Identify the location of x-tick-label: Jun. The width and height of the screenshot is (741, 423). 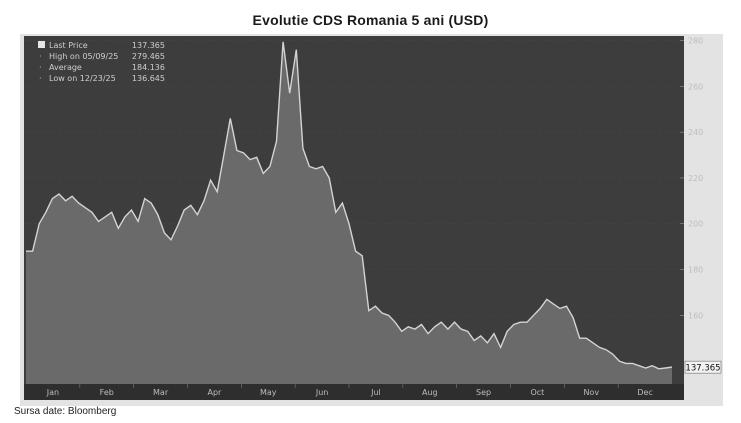
(322, 392).